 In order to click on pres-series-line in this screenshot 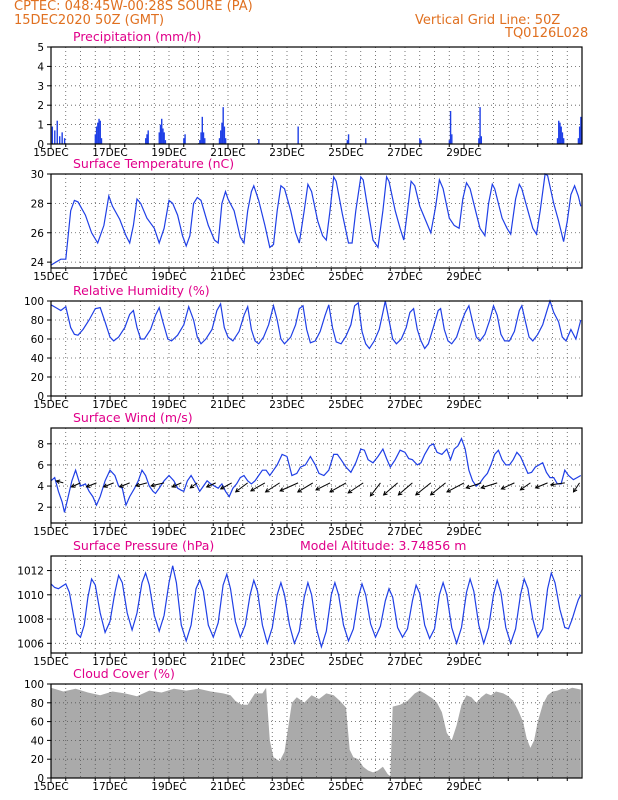, I will do `click(316, 607)`.